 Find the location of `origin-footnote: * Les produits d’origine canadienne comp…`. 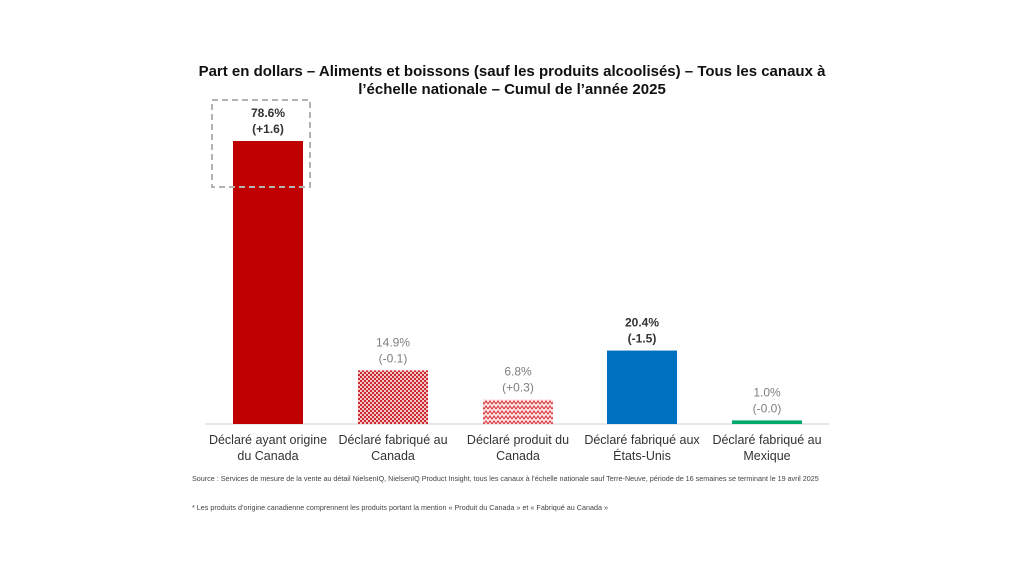

origin-footnote: * Les produits d’origine canadienne comp… is located at coordinates (400, 507).